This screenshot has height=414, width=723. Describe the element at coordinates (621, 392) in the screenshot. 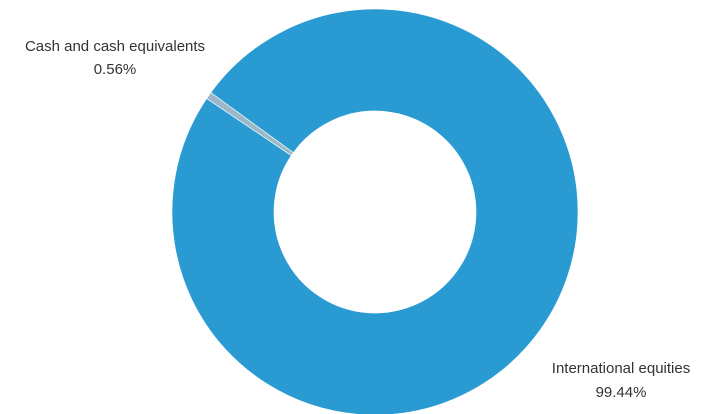

I see `slice-value-international-equities: 99.44%` at that location.